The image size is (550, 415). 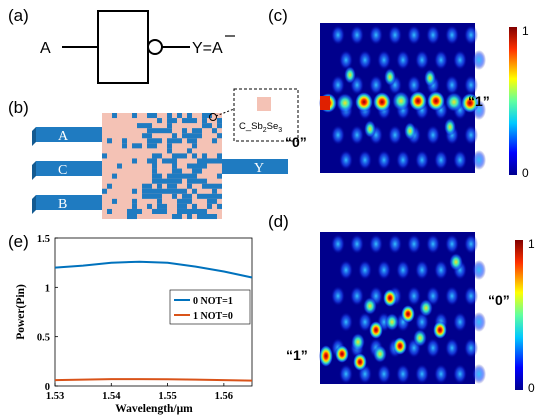 What do you see at coordinates (519, 315) in the screenshot?
I see `colorbar-d` at bounding box center [519, 315].